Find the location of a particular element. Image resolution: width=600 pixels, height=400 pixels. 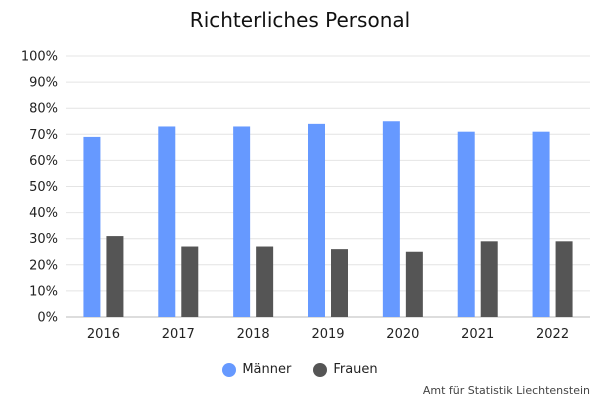

bar-maenner-2017 is located at coordinates (167, 221).